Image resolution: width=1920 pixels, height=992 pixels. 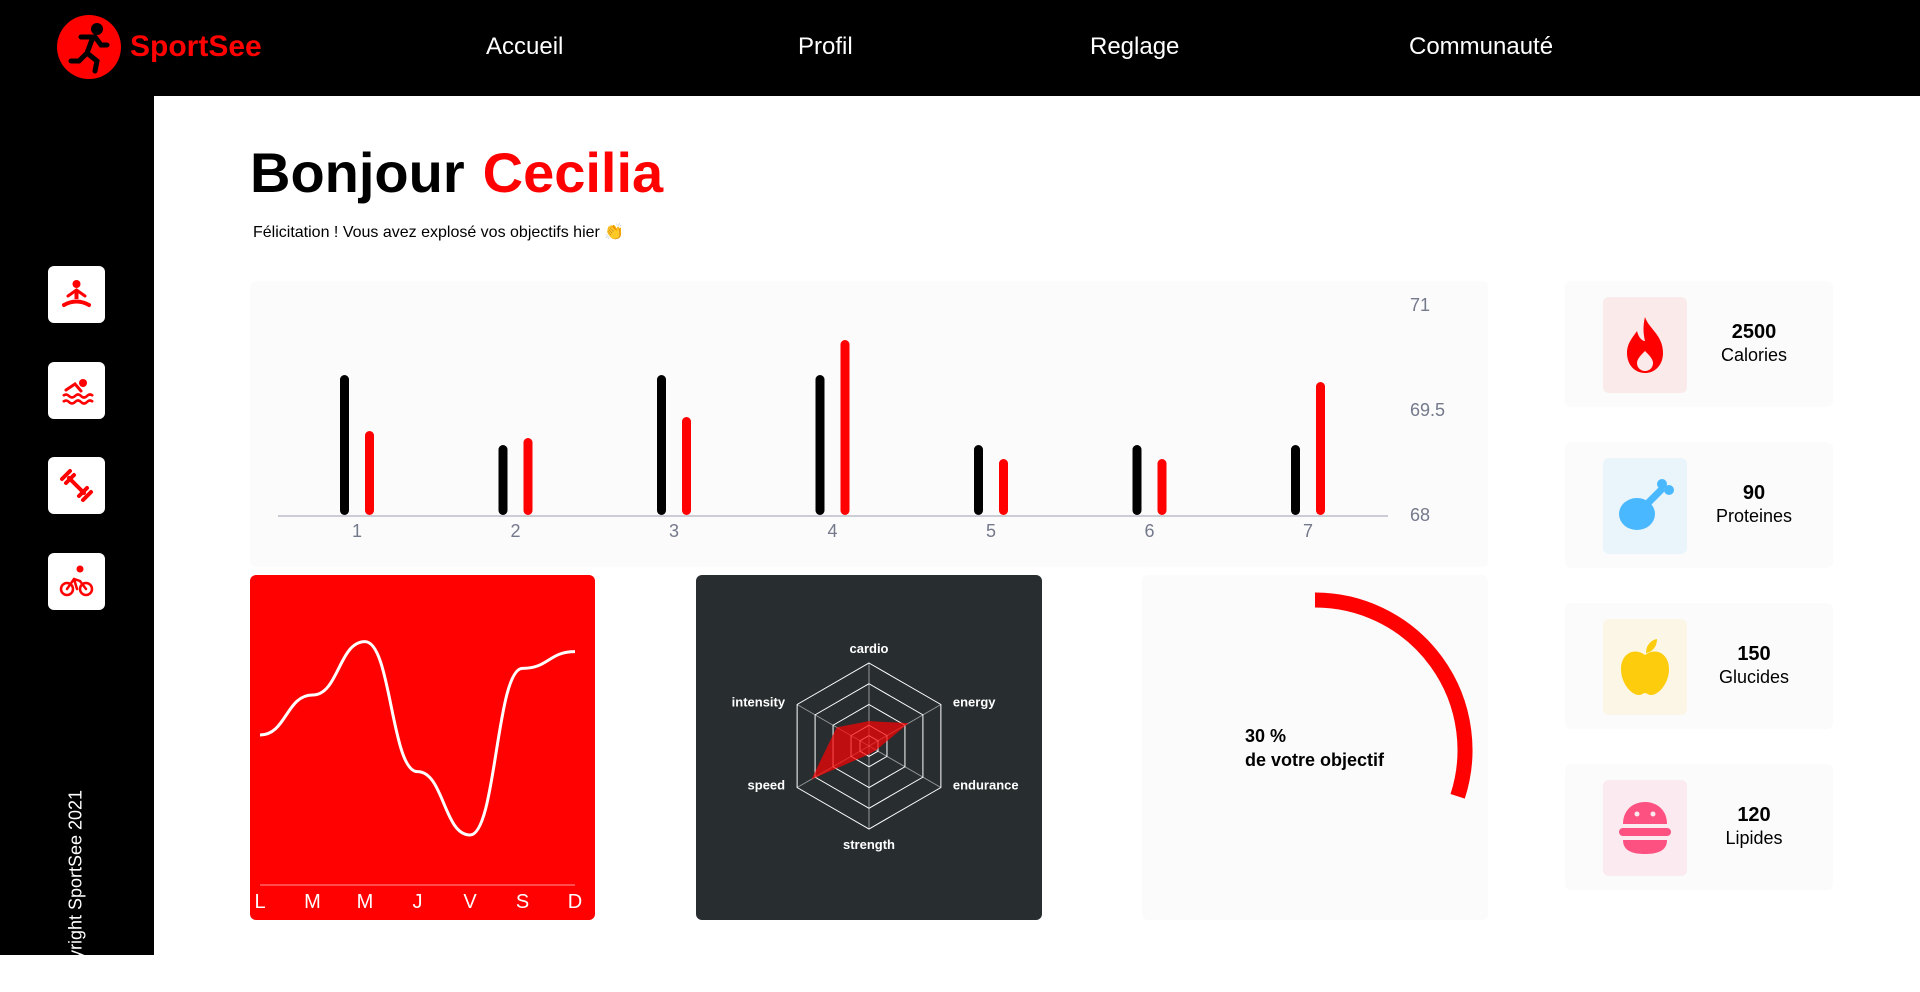 I want to click on nutrition-card-calories: 2500 Calories, so click(x=1699, y=344).